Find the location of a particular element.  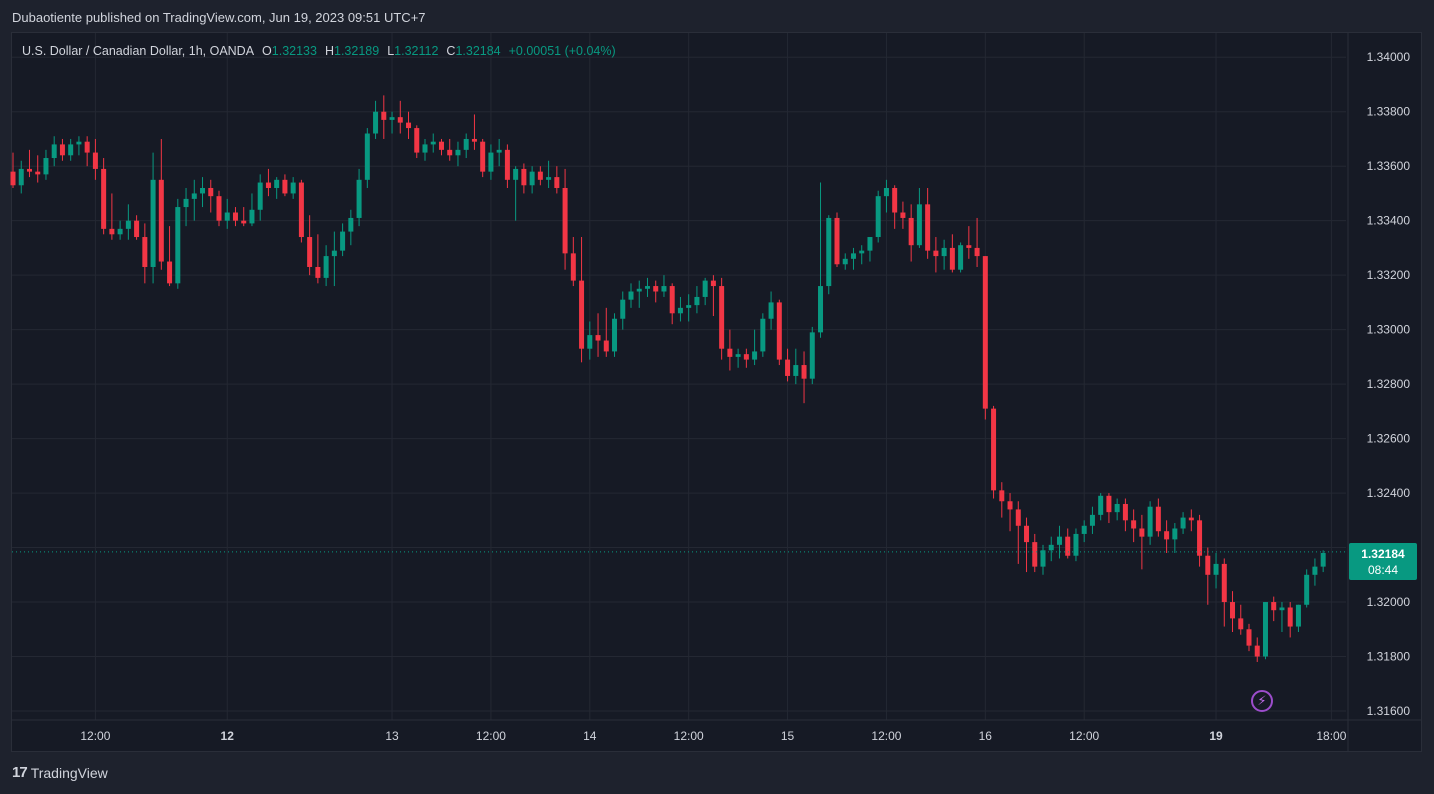

y-tick-label: 1.31800 is located at coordinates (1389, 657).